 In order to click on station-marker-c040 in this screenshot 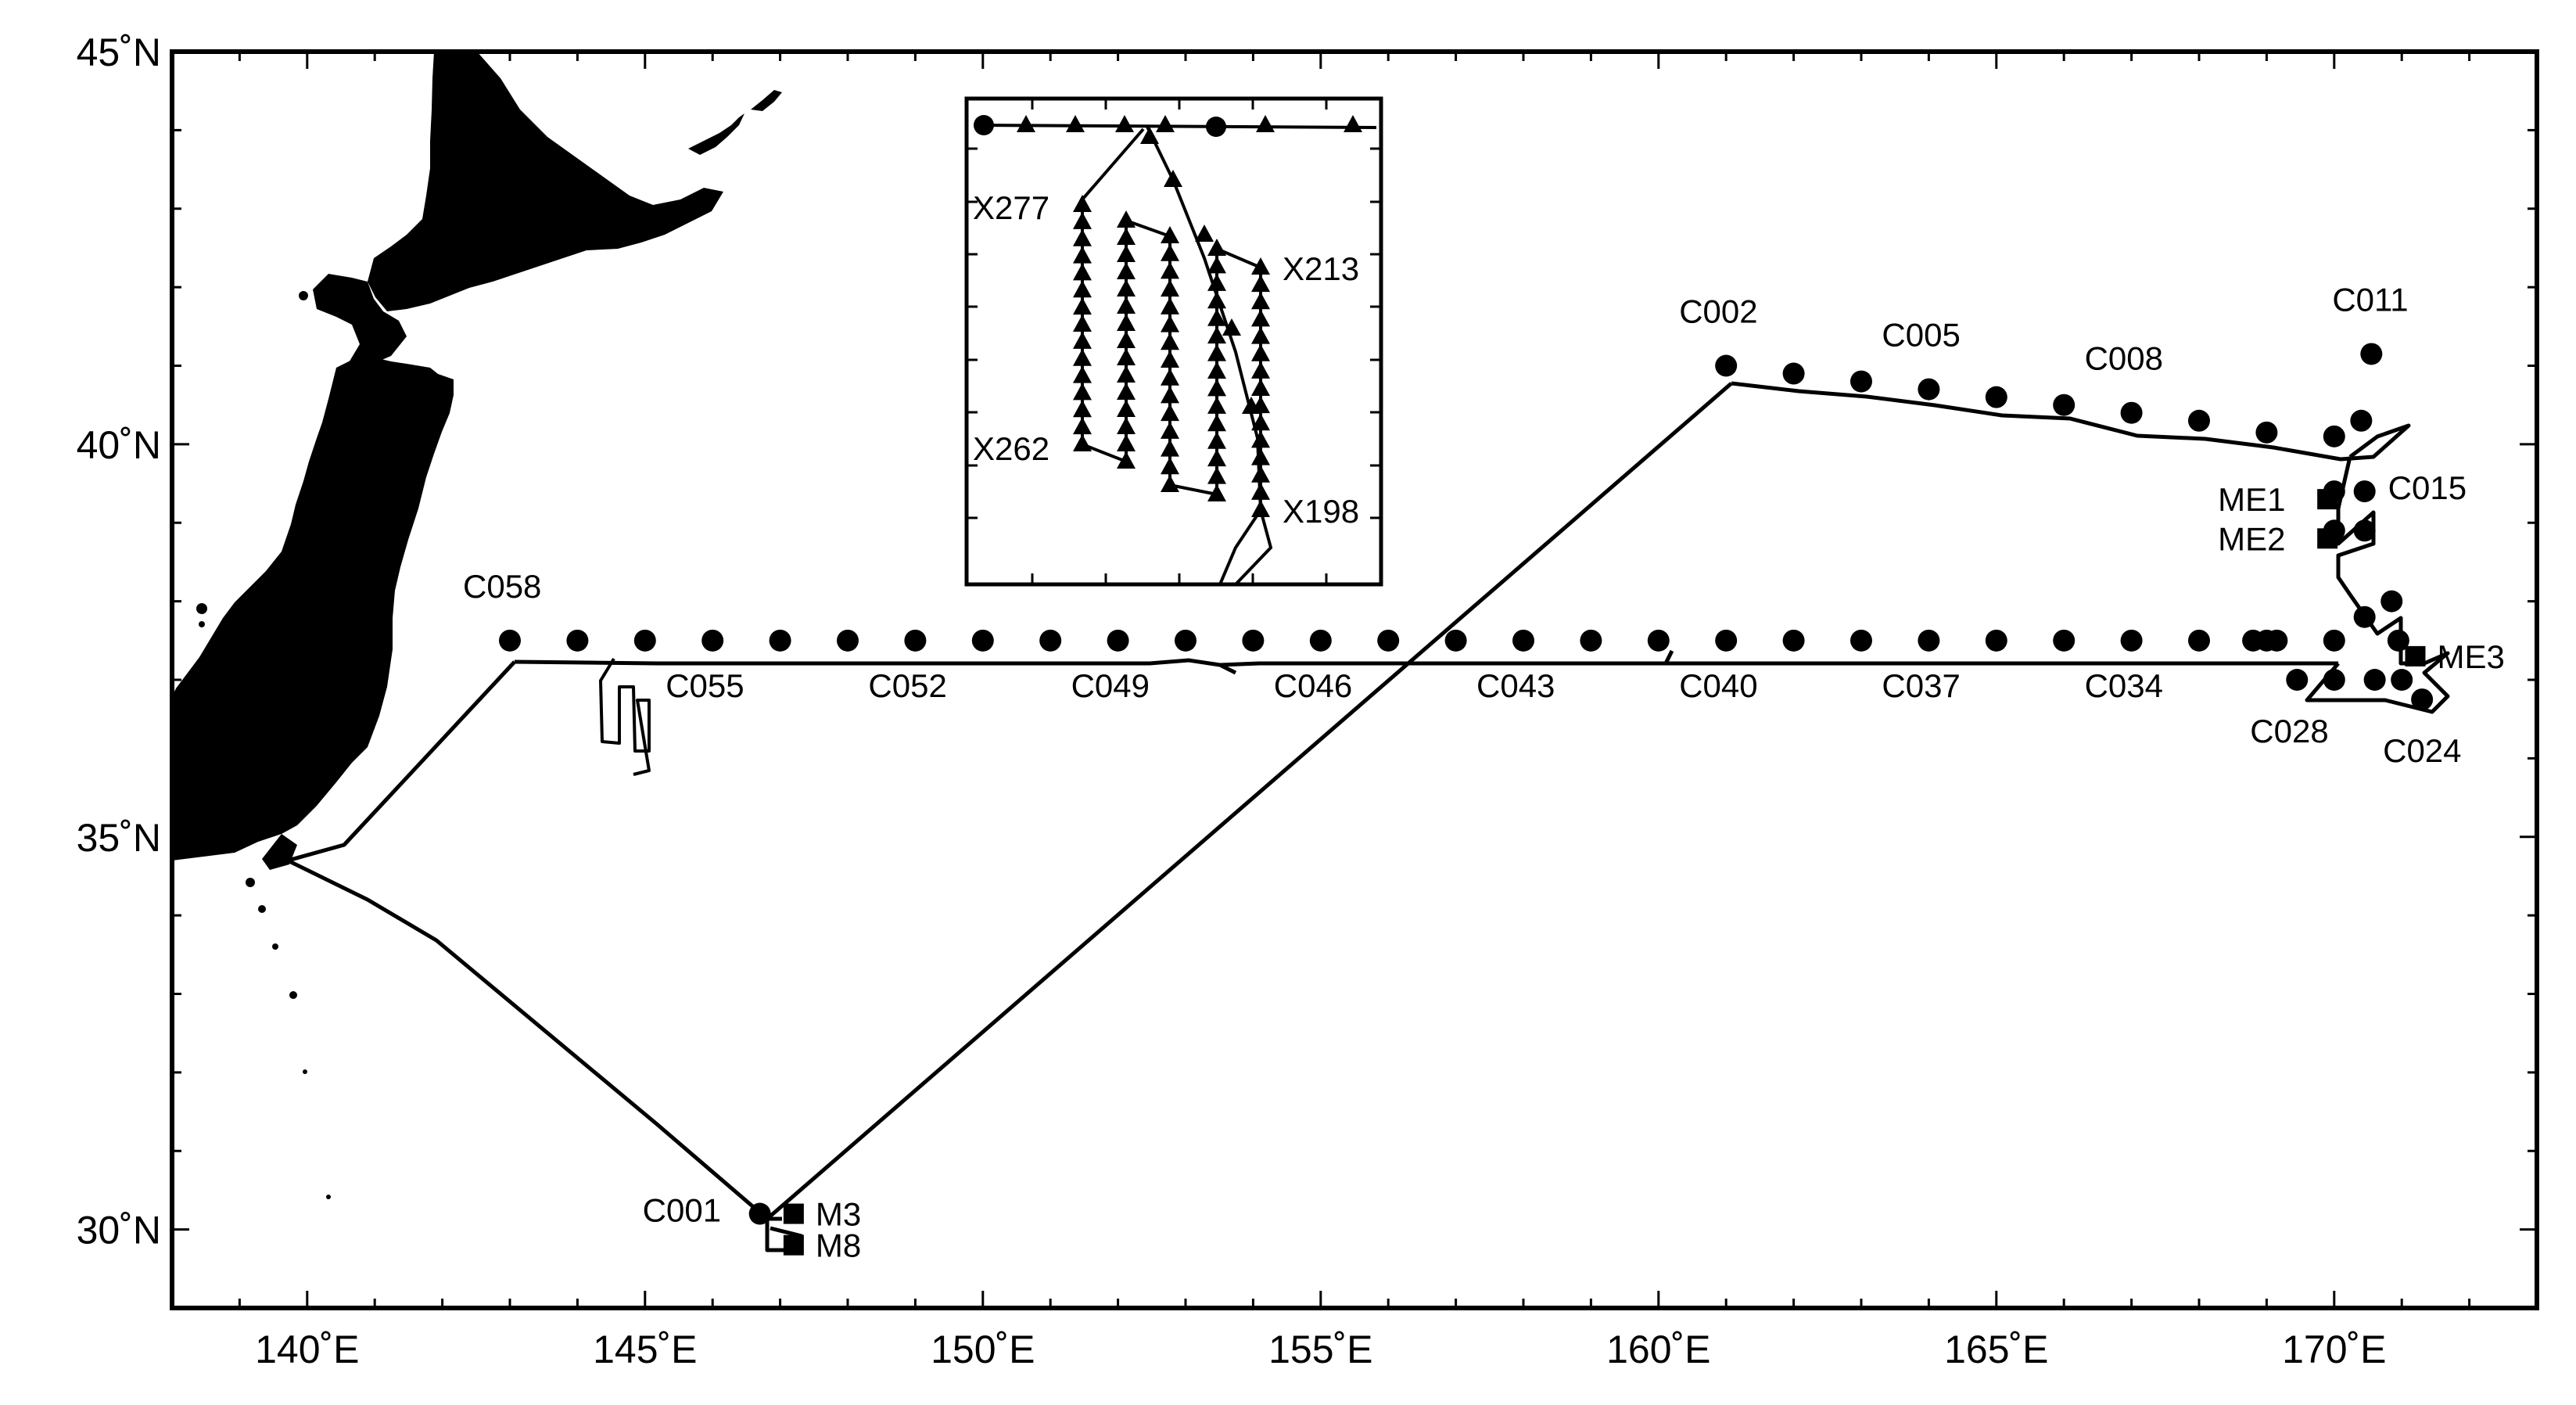, I will do `click(1727, 640)`.